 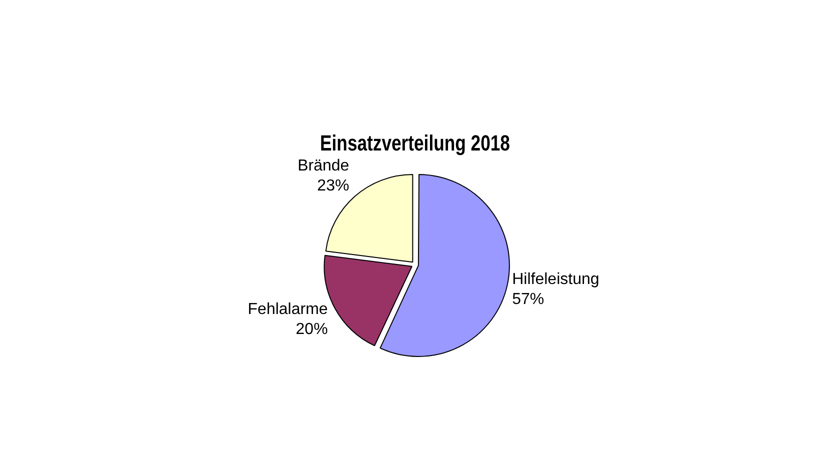 I want to click on slice-label: Fehlalarme, so click(x=288, y=309).